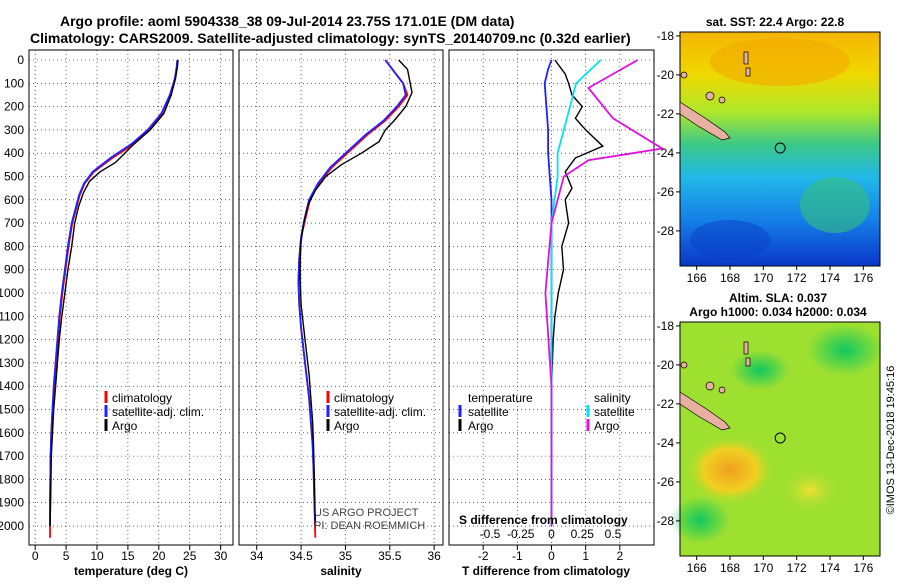  I want to click on sst-warm-patch, so click(780, 62).